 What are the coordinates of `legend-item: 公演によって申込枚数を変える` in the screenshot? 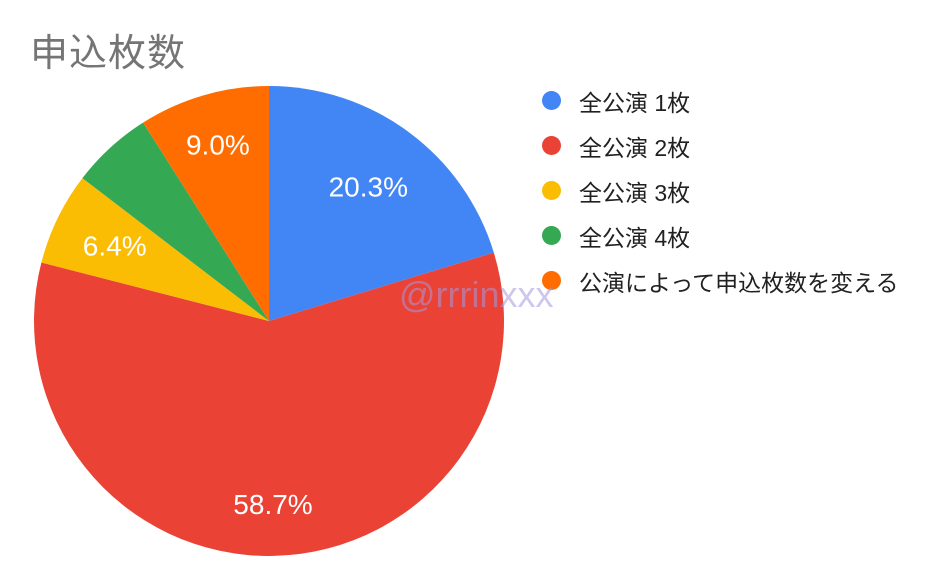 It's located at (720, 280).